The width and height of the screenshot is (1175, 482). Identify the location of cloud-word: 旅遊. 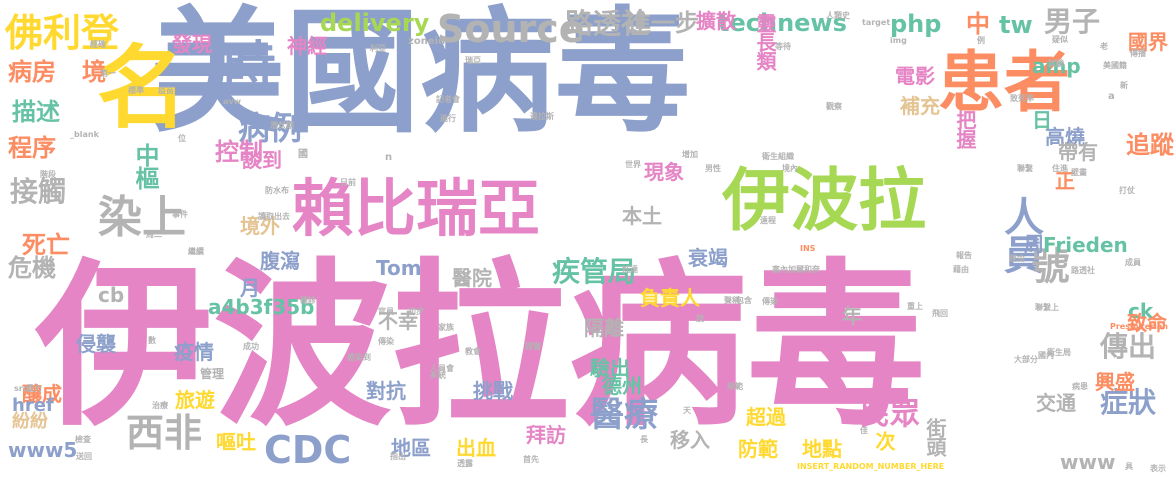
(195, 400).